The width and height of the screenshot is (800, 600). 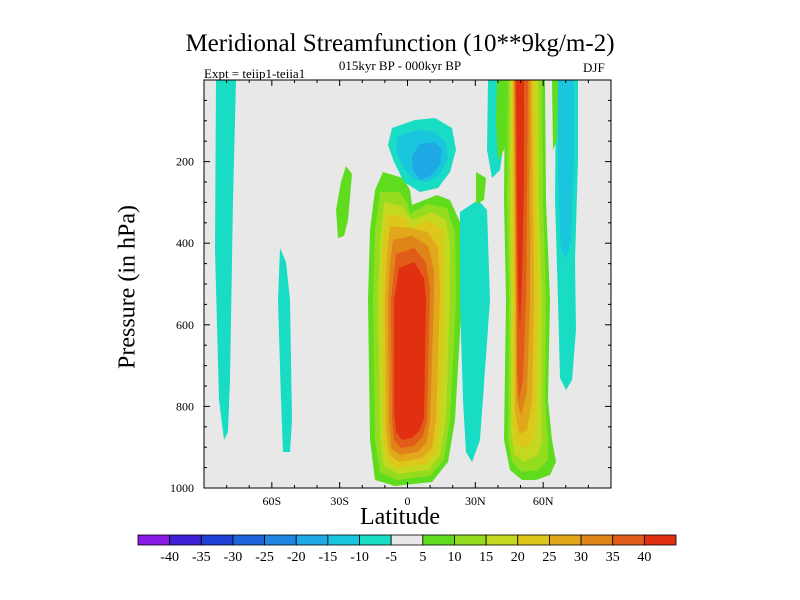 I want to click on y-tick-label: 400, so click(x=185, y=243).